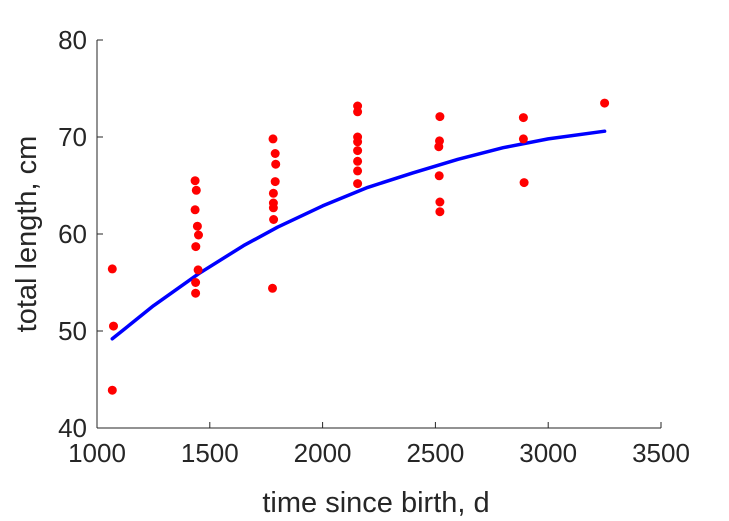 The height and width of the screenshot is (521, 729). Describe the element at coordinates (661, 453) in the screenshot. I see `x-tick-label: 3500` at that location.